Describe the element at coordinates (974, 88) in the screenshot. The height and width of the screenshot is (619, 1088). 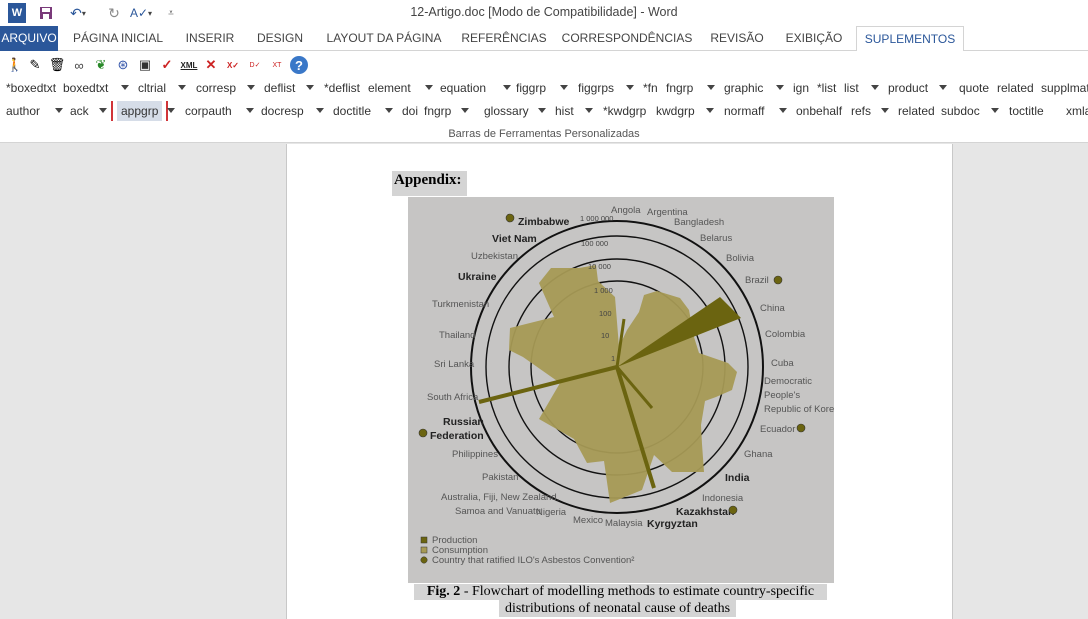
I see `tb1-quote-button: quote` at that location.